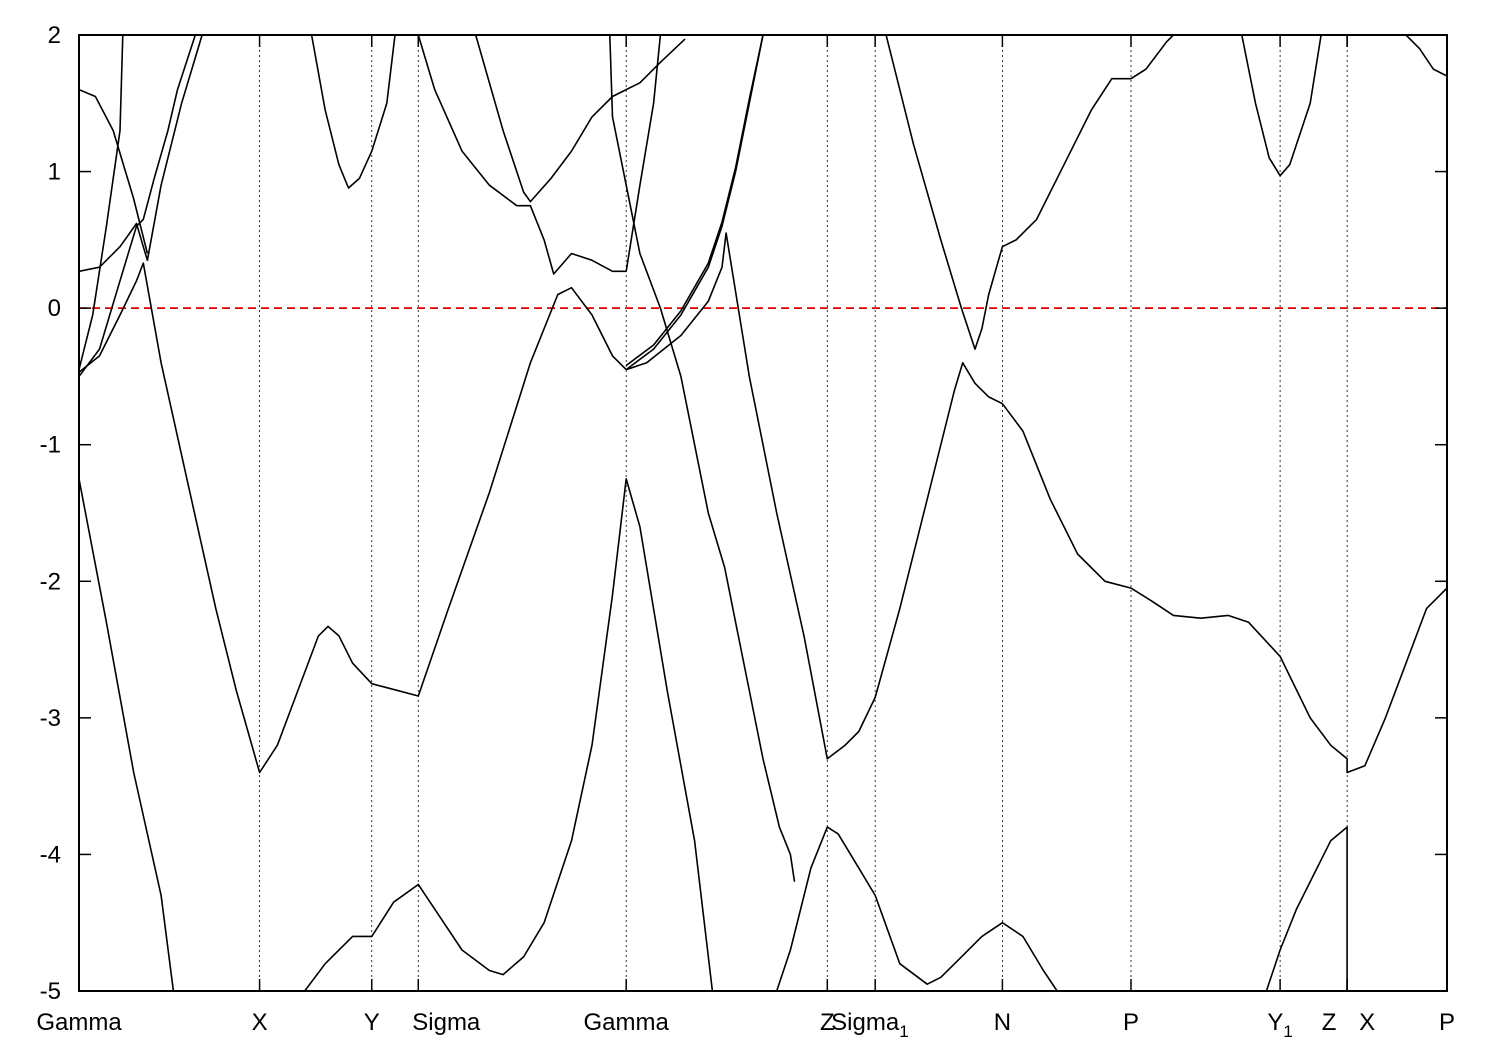  Describe the element at coordinates (50, 581) in the screenshot. I see `y-tick-label: -2` at that location.